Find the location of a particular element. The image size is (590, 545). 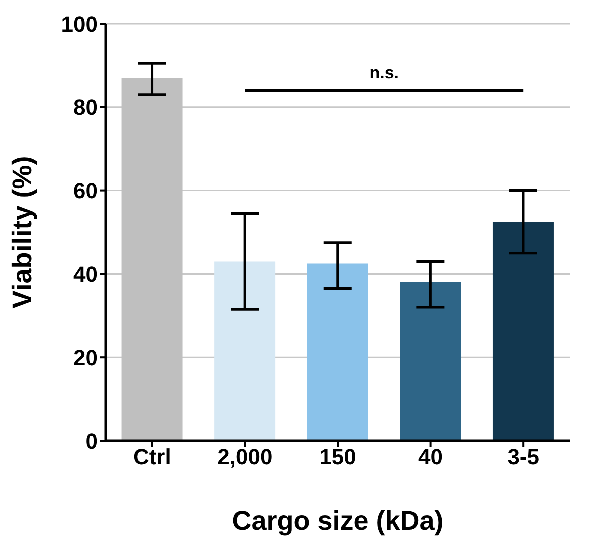

x-tick-label: 40 is located at coordinates (431, 457).